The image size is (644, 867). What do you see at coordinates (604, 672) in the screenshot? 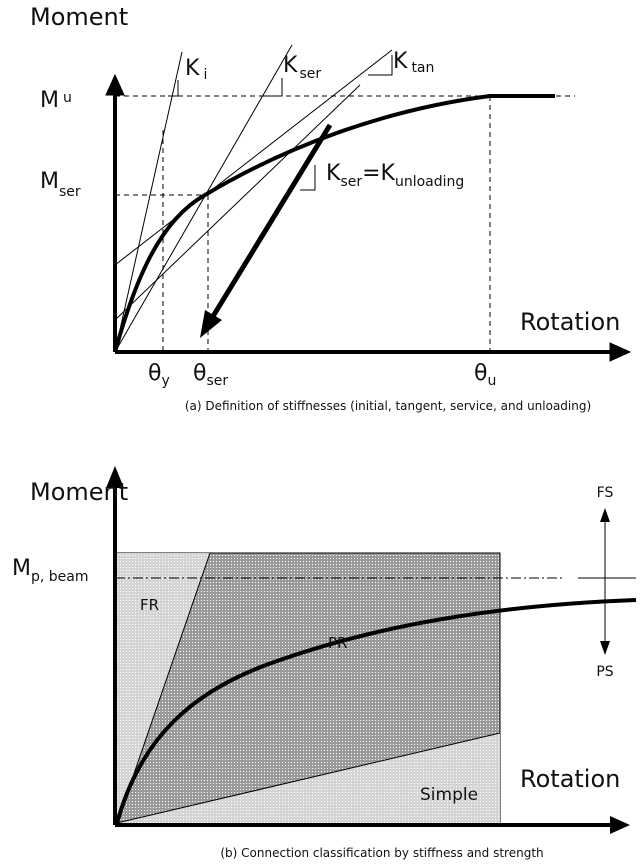
I see `label: PS` at bounding box center [604, 672].